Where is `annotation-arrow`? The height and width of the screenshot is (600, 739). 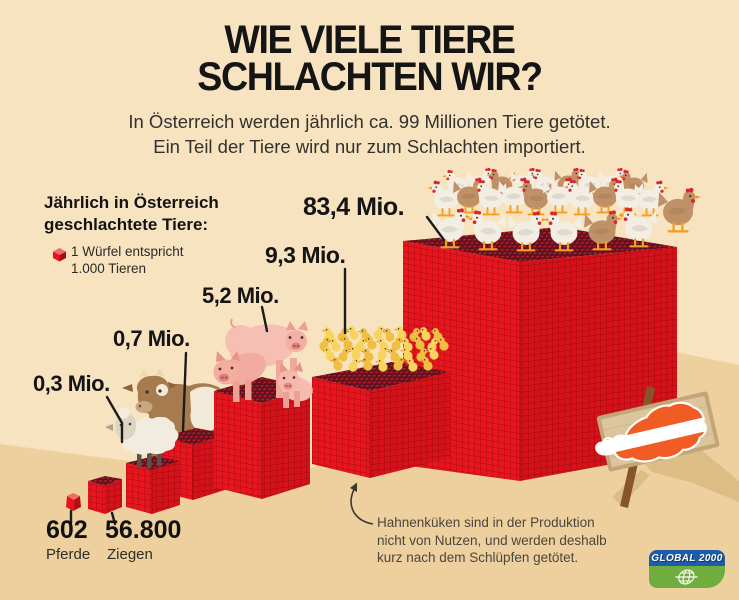
annotation-arrow is located at coordinates (362, 503).